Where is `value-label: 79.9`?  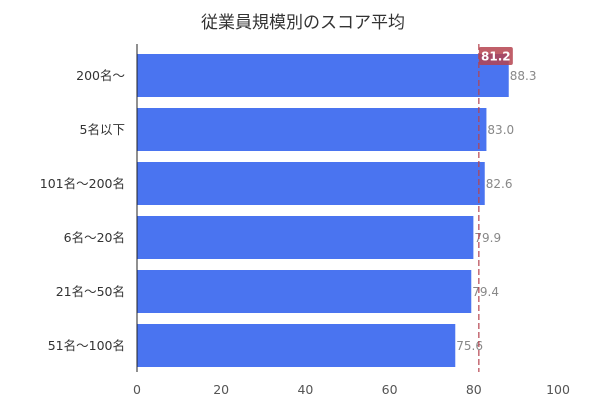
value-label: 79.9 is located at coordinates (487, 238).